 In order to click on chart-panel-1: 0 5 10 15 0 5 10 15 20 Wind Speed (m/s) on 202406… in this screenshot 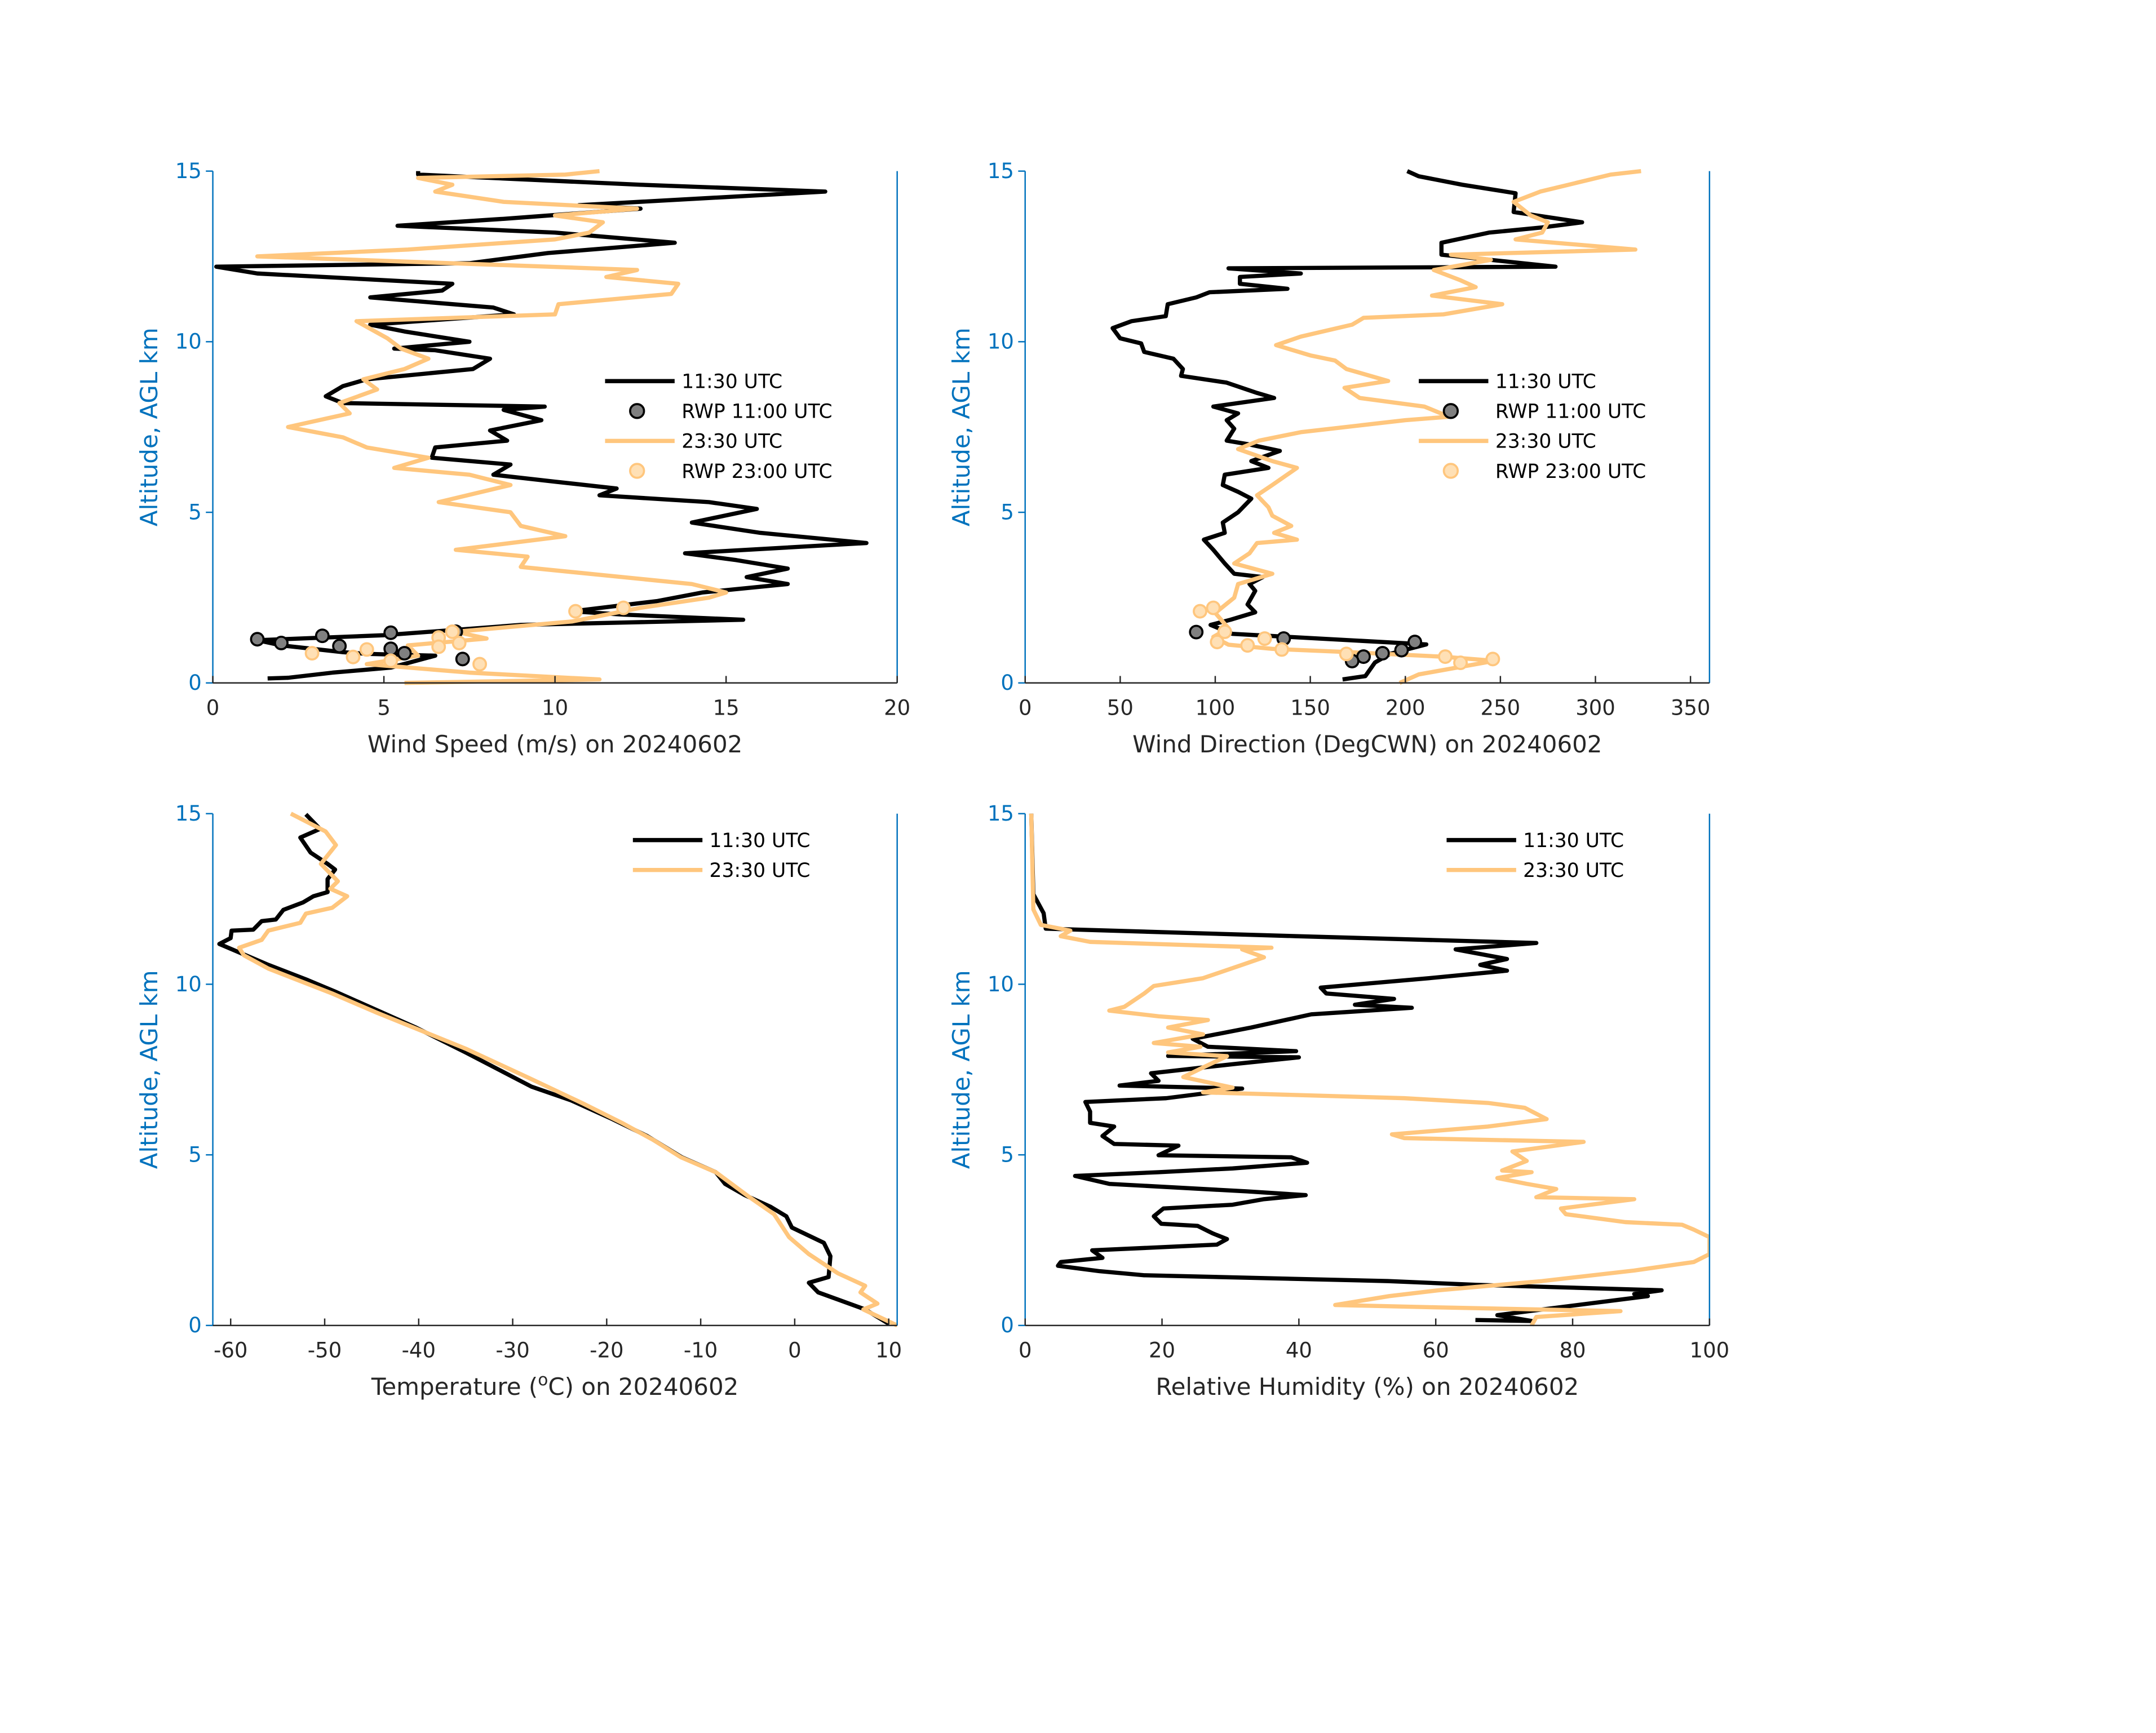, I will do `click(523, 458)`.